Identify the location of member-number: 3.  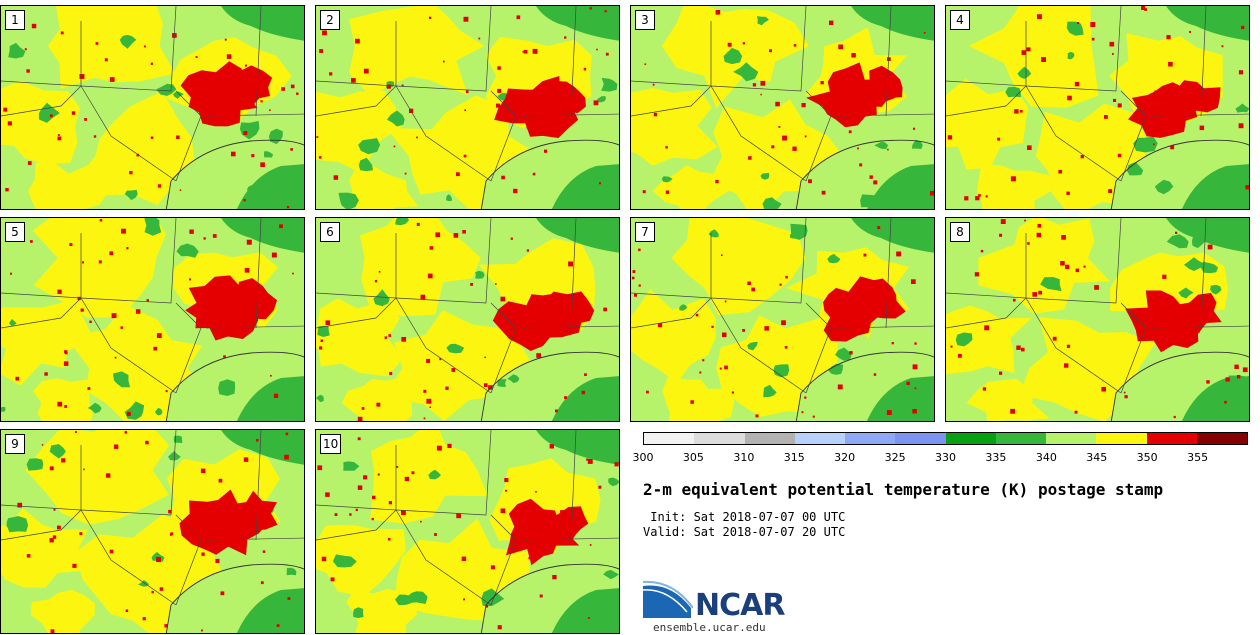
(645, 20).